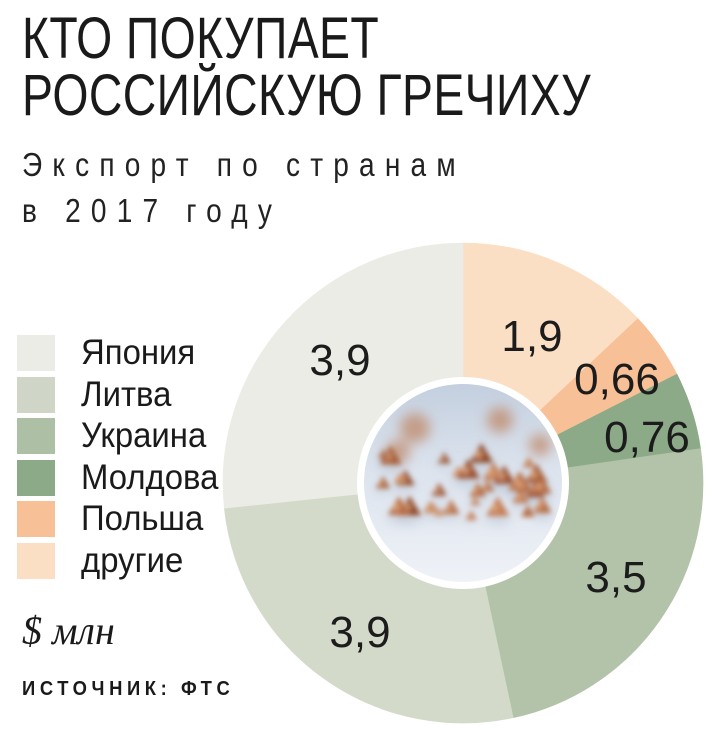 This screenshot has height=742, width=719. Describe the element at coordinates (339, 360) in the screenshot. I see `slice-value-Япония: 3,9` at that location.